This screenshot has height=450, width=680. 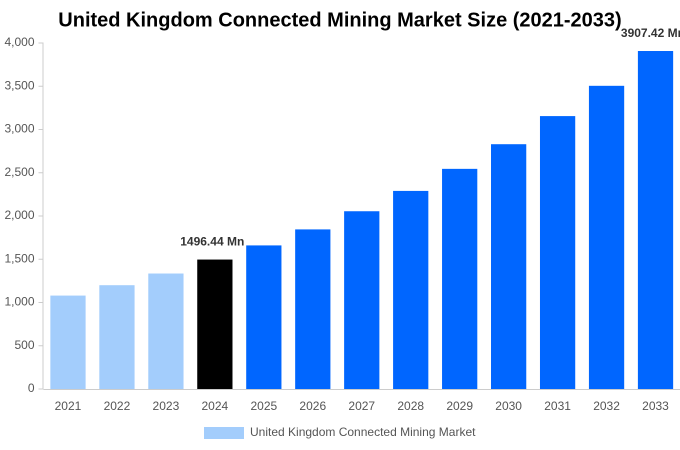 What do you see at coordinates (68, 406) in the screenshot?
I see `x-tick-label: 2021` at bounding box center [68, 406].